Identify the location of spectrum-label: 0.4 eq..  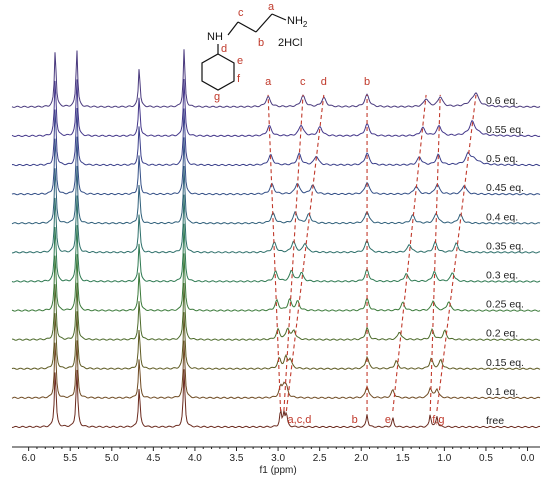
(502, 217).